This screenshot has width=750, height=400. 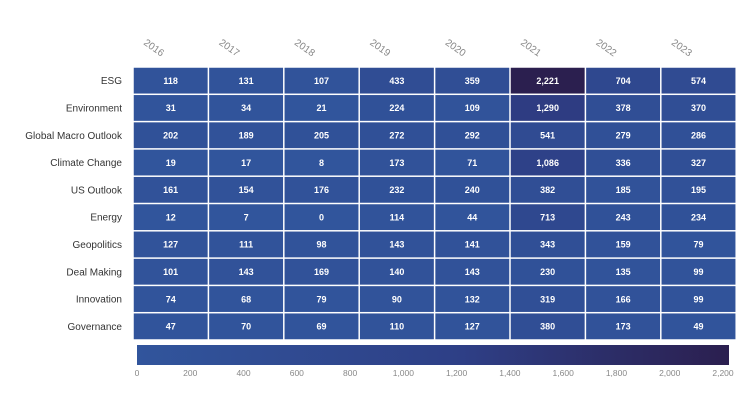 What do you see at coordinates (606, 48) in the screenshot?
I see `column-label-2022: 2022` at bounding box center [606, 48].